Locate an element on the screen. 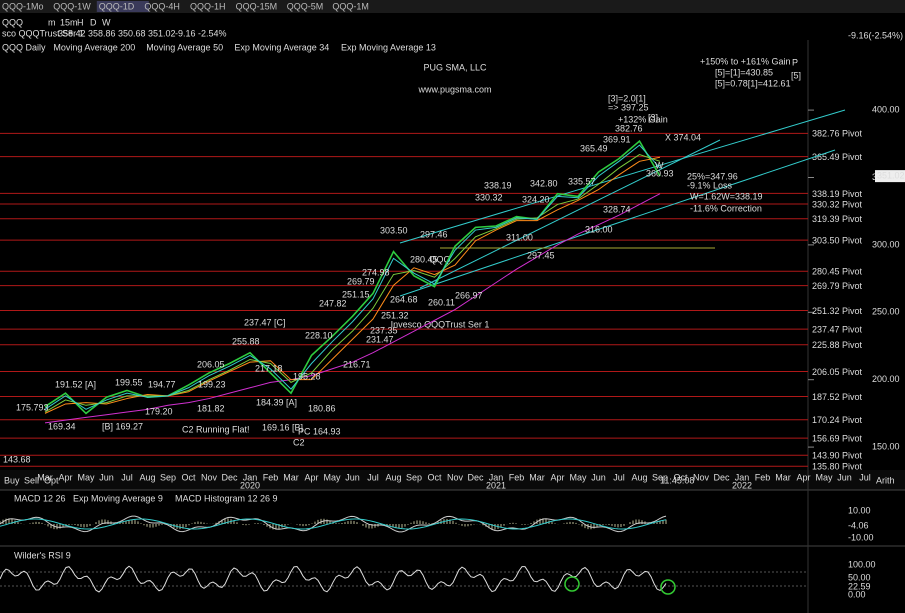 Image resolution: width=905 pixels, height=613 pixels. annotation: [5] is located at coordinates (796, 75).